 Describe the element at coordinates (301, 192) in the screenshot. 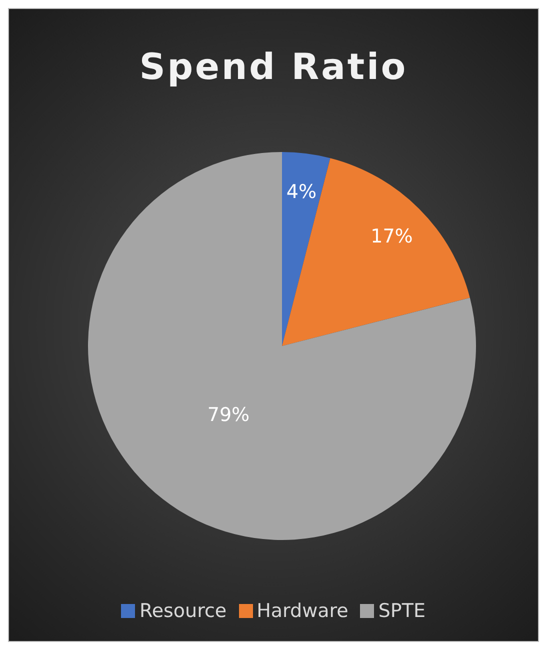

I see `data-label: 4%` at that location.